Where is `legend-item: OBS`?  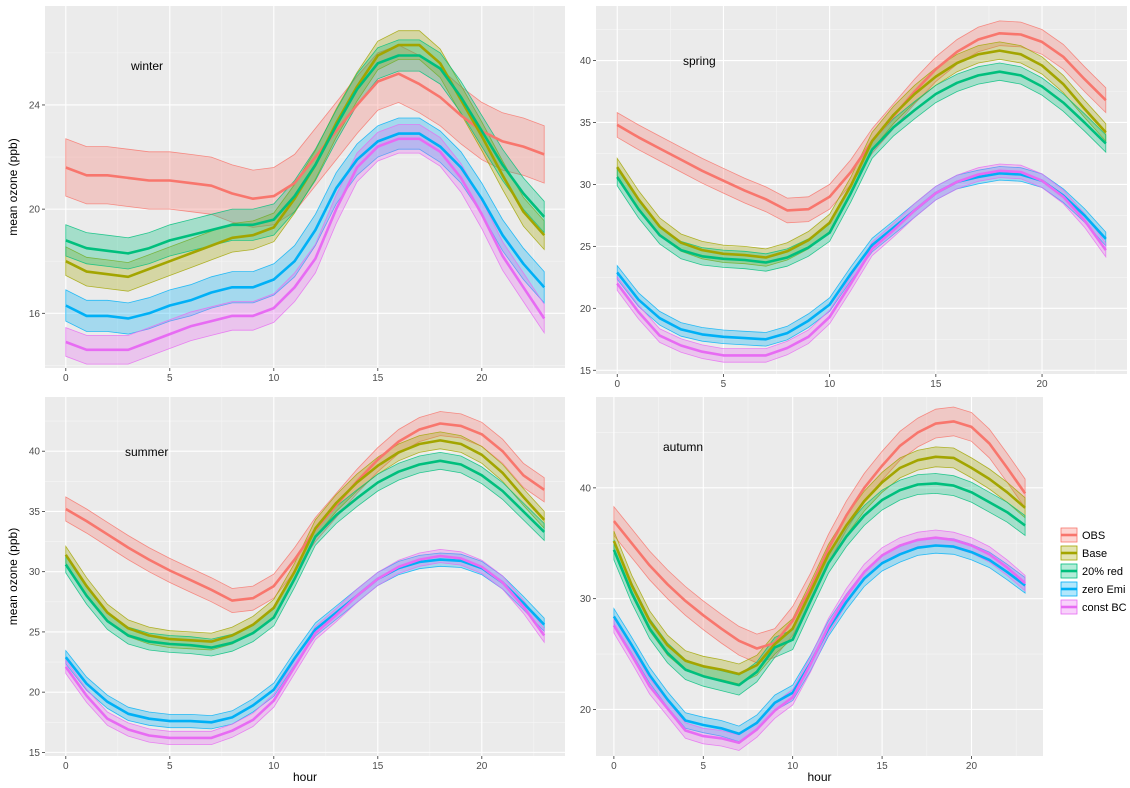
legend-item: OBS is located at coordinates (1082, 535).